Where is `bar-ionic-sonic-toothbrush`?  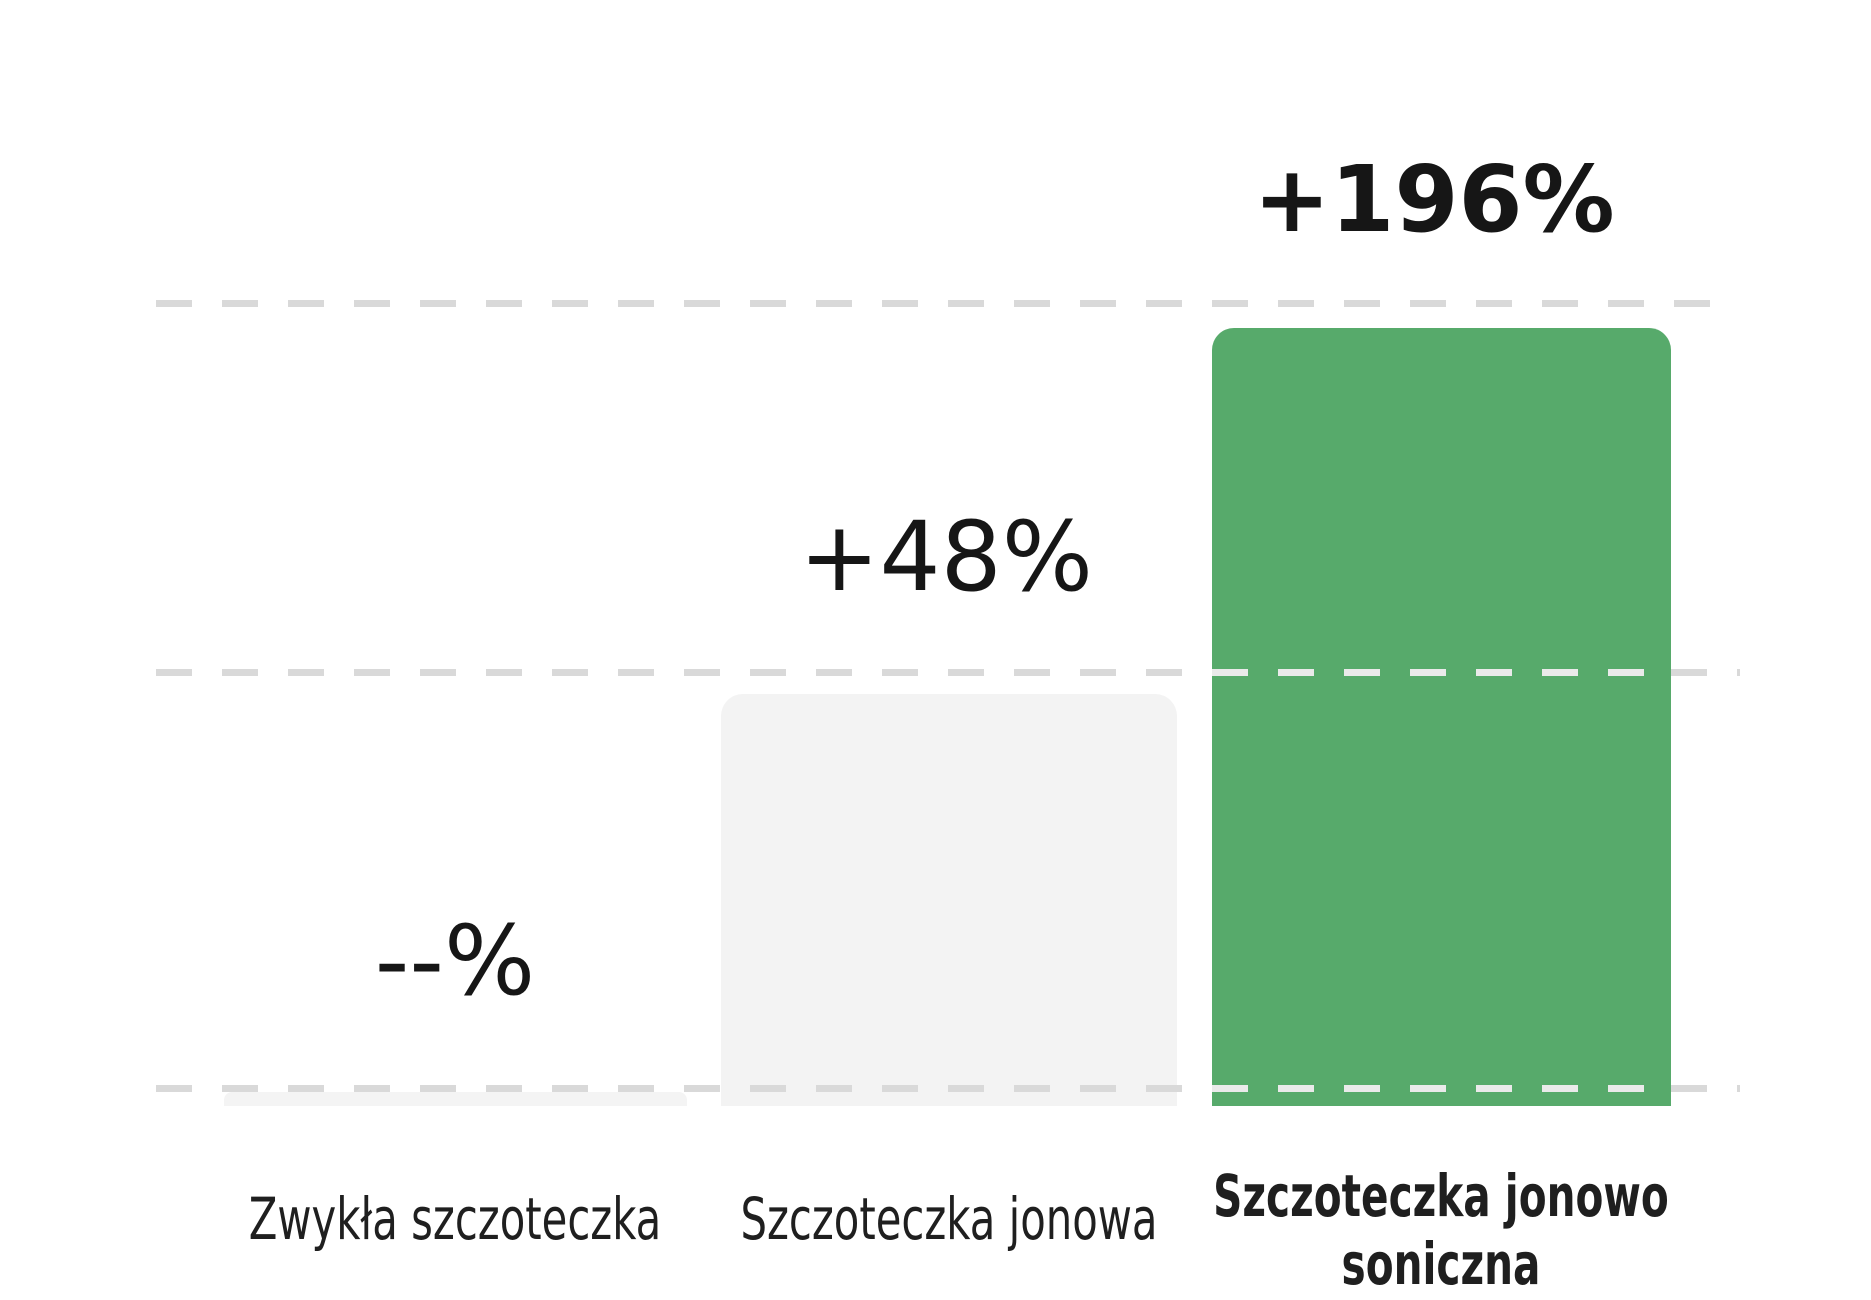 bar-ionic-sonic-toothbrush is located at coordinates (1441, 717).